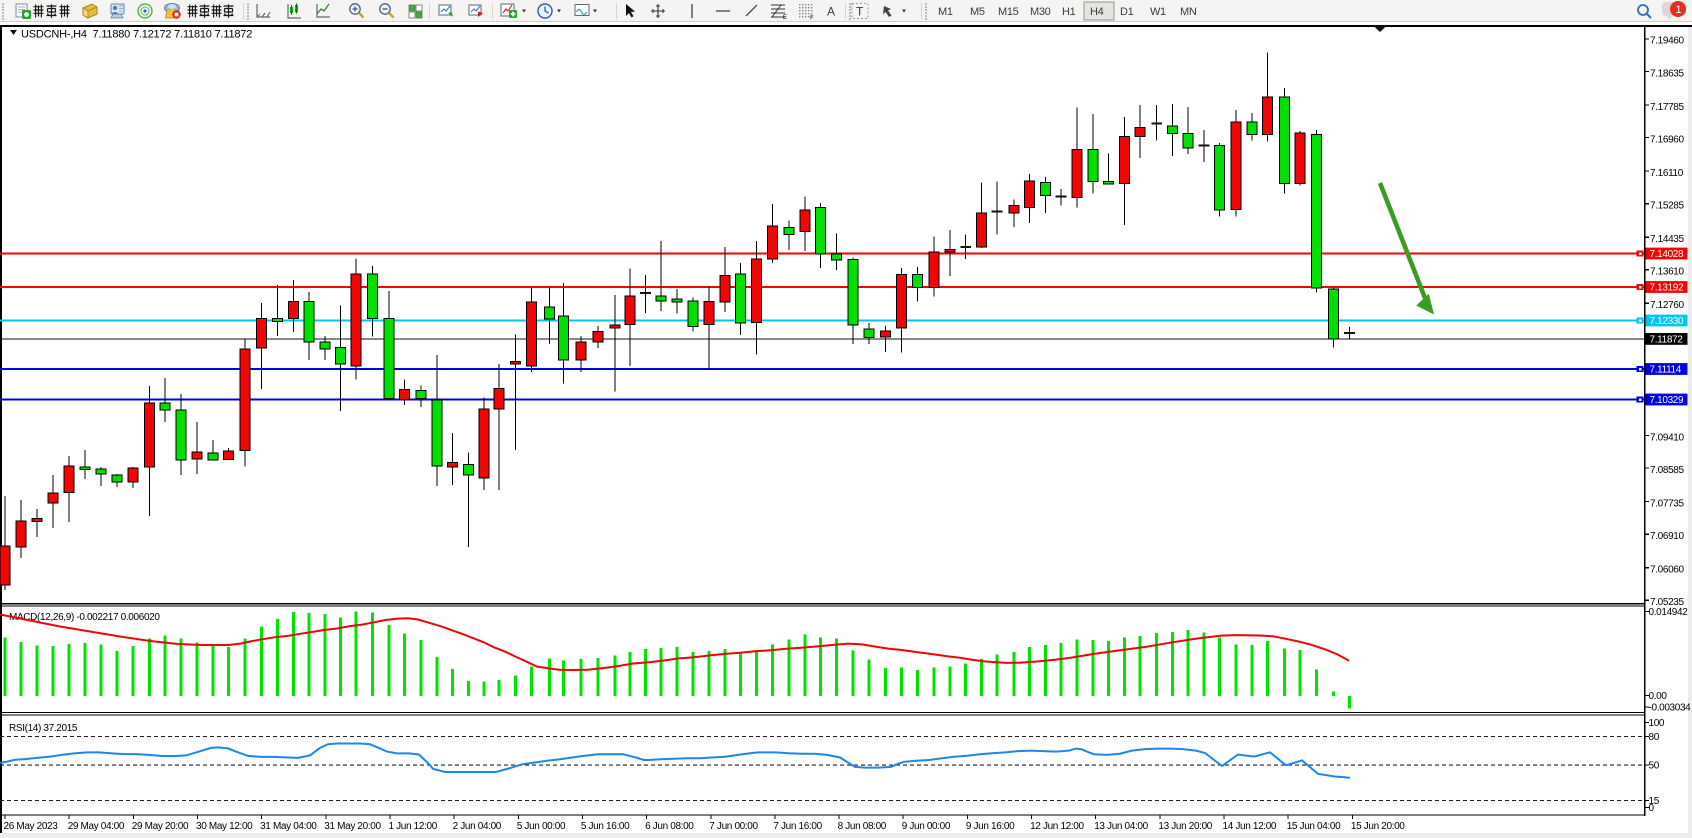 The height and width of the screenshot is (838, 1692). What do you see at coordinates (1008, 12) in the screenshot?
I see `svg-text: M15` at bounding box center [1008, 12].